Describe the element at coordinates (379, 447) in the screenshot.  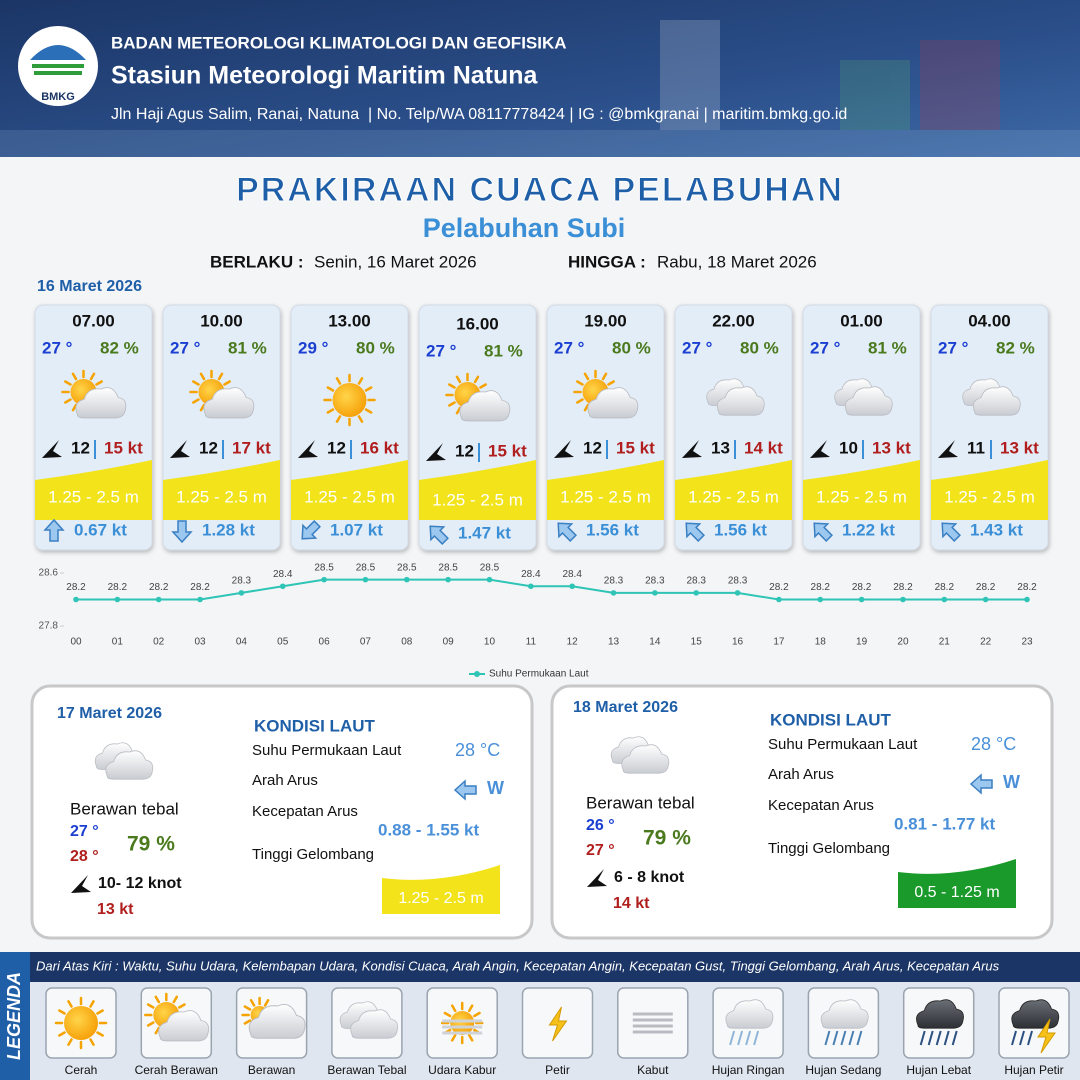
I see `slot-gust: 16 kt` at that location.